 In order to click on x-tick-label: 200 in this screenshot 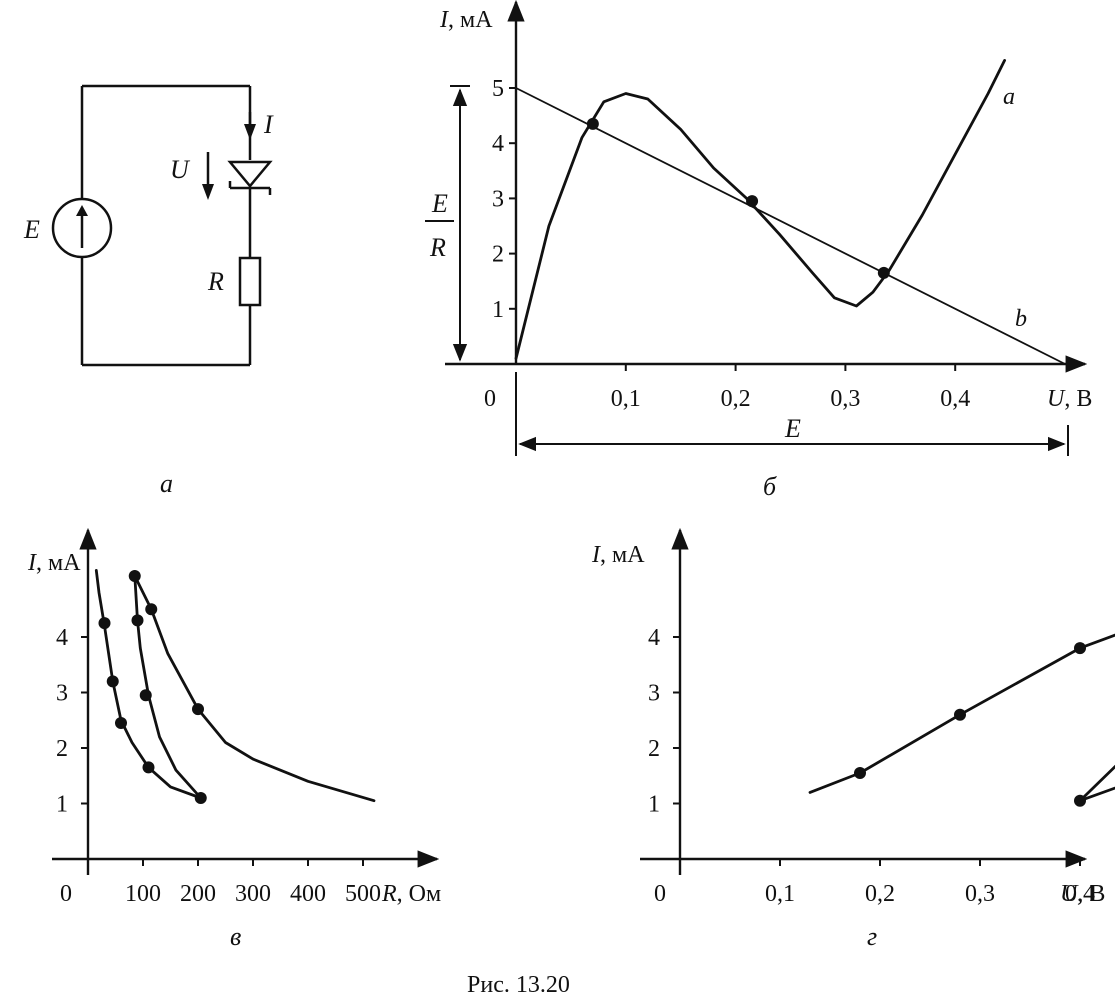, I will do `click(198, 894)`.